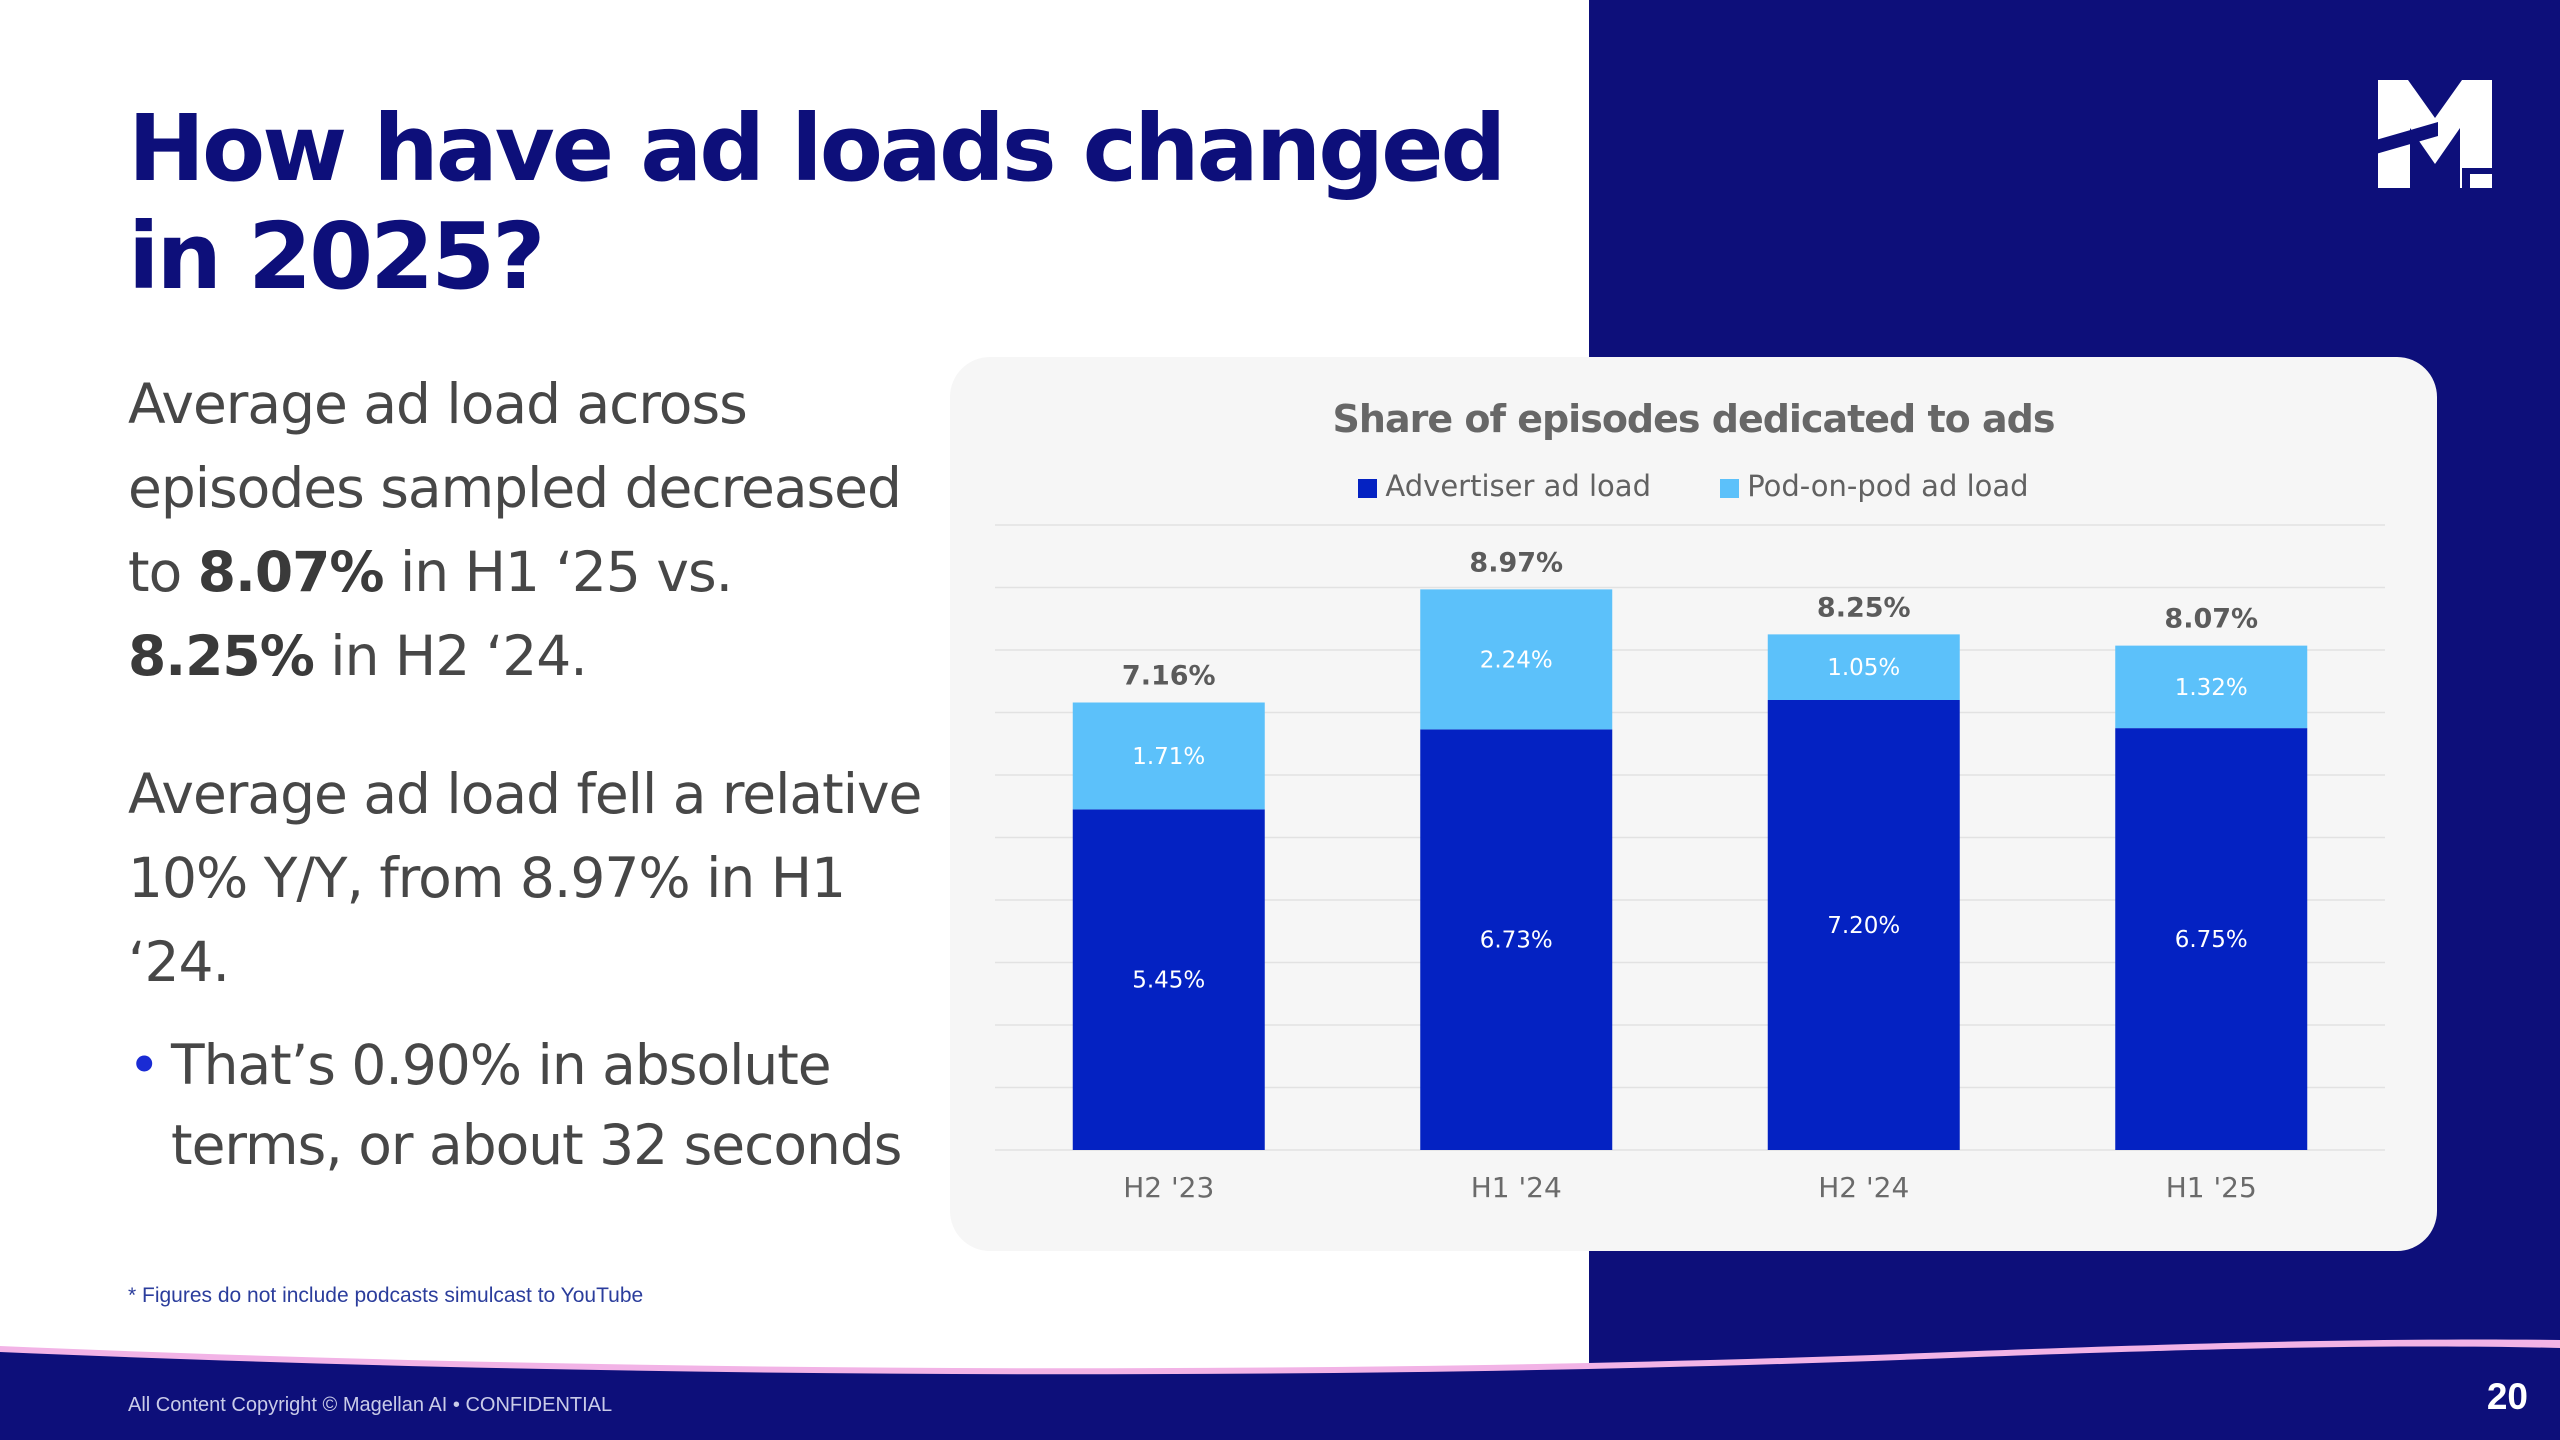  Describe the element at coordinates (1169, 676) in the screenshot. I see `total-label: 7.16%` at that location.